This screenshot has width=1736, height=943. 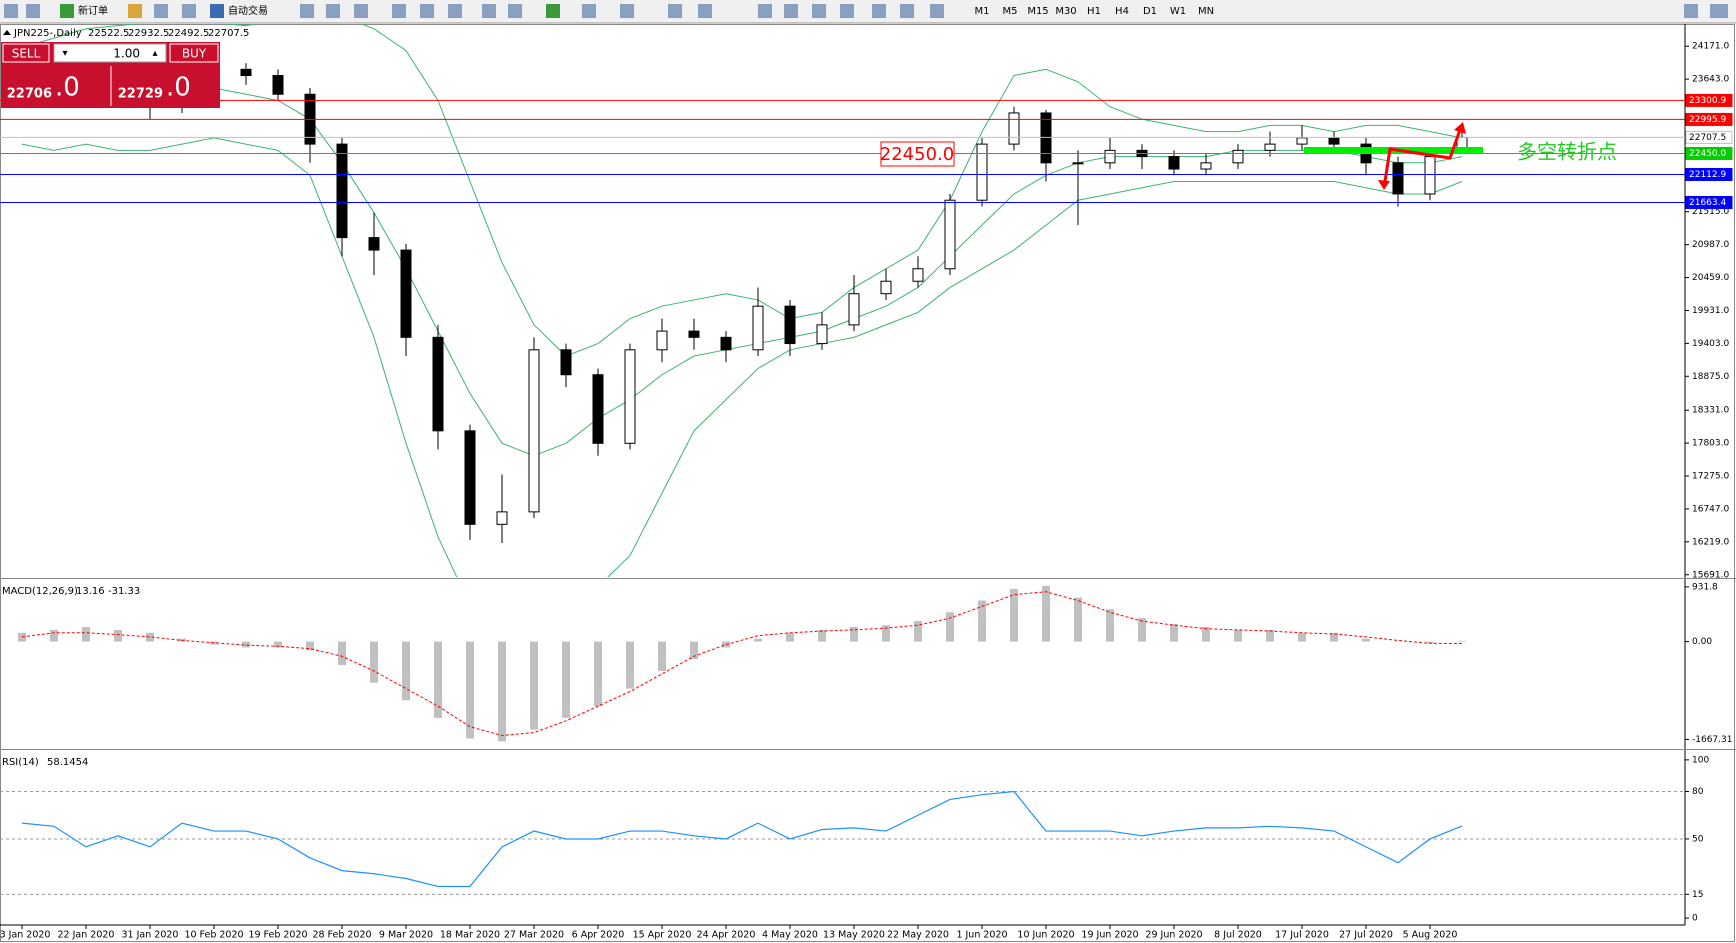 What do you see at coordinates (1302, 935) in the screenshot?
I see `x-tick-label: 17 Jul 2020` at bounding box center [1302, 935].